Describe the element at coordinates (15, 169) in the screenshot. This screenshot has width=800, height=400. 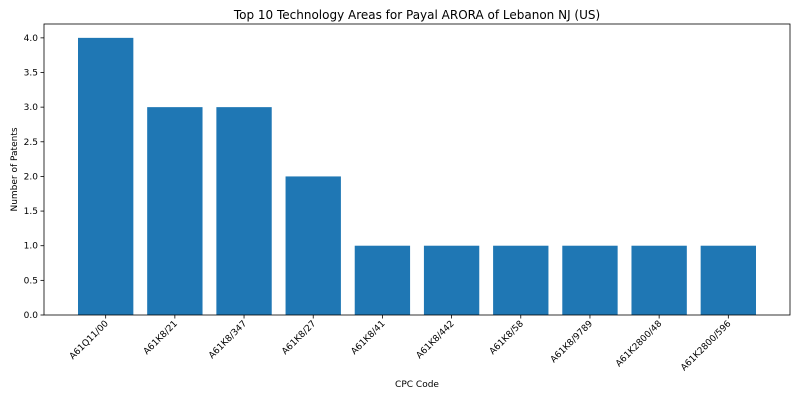
I see `y-axis-label: Number of Patents` at that location.